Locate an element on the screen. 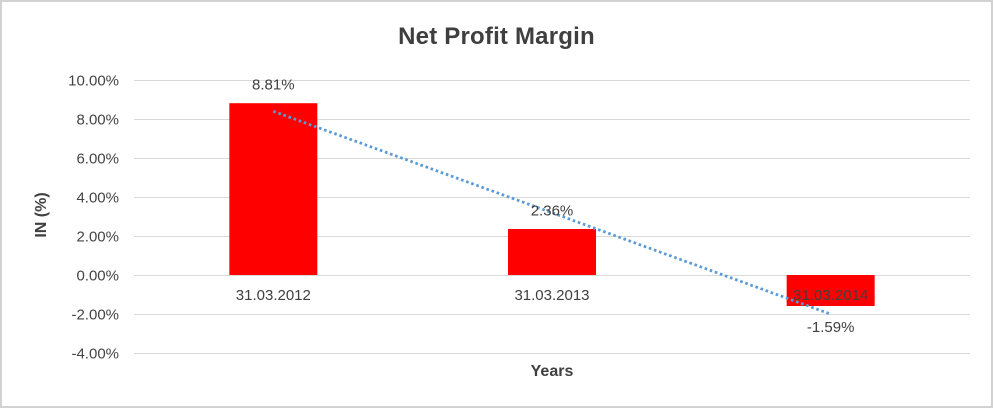 The width and height of the screenshot is (993, 408). y-tick-label: 8.00% is located at coordinates (97, 120).